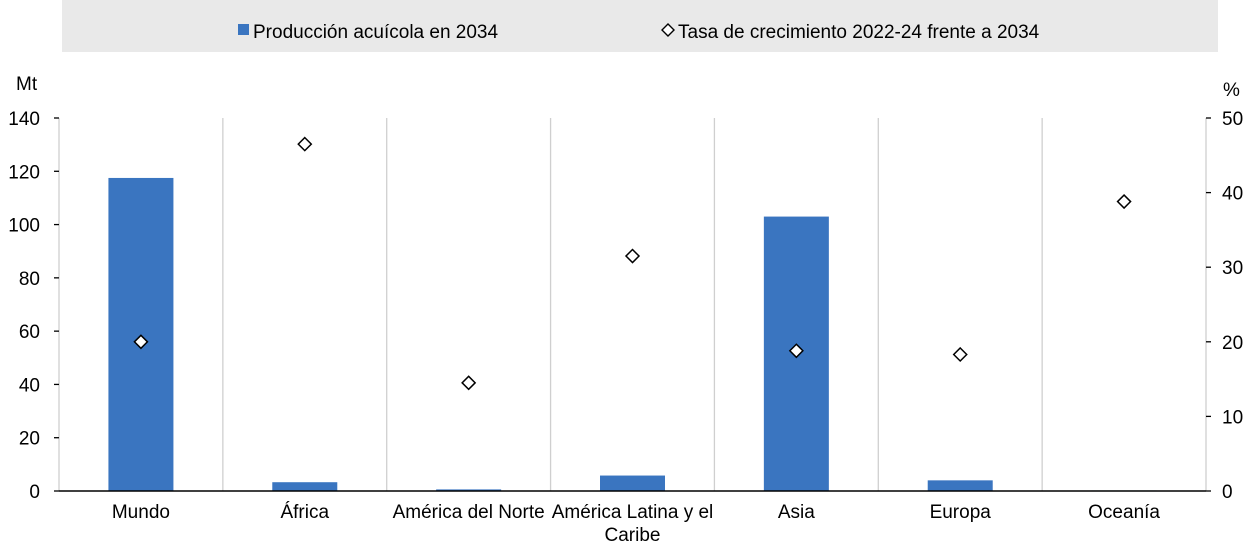 The image size is (1248, 541). What do you see at coordinates (243, 29) in the screenshot?
I see `legend-bar-swatch` at bounding box center [243, 29].